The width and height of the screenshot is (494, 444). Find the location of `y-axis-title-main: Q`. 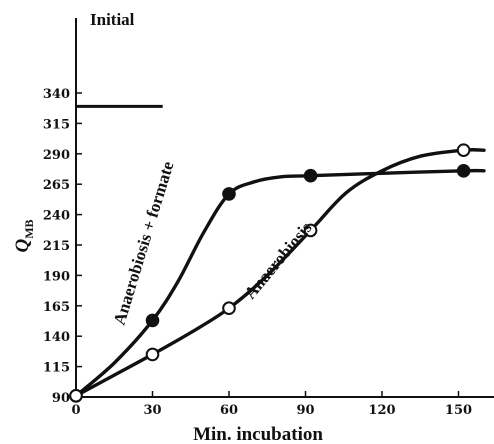

y-axis-title-main: Q is located at coordinates (22, 246).